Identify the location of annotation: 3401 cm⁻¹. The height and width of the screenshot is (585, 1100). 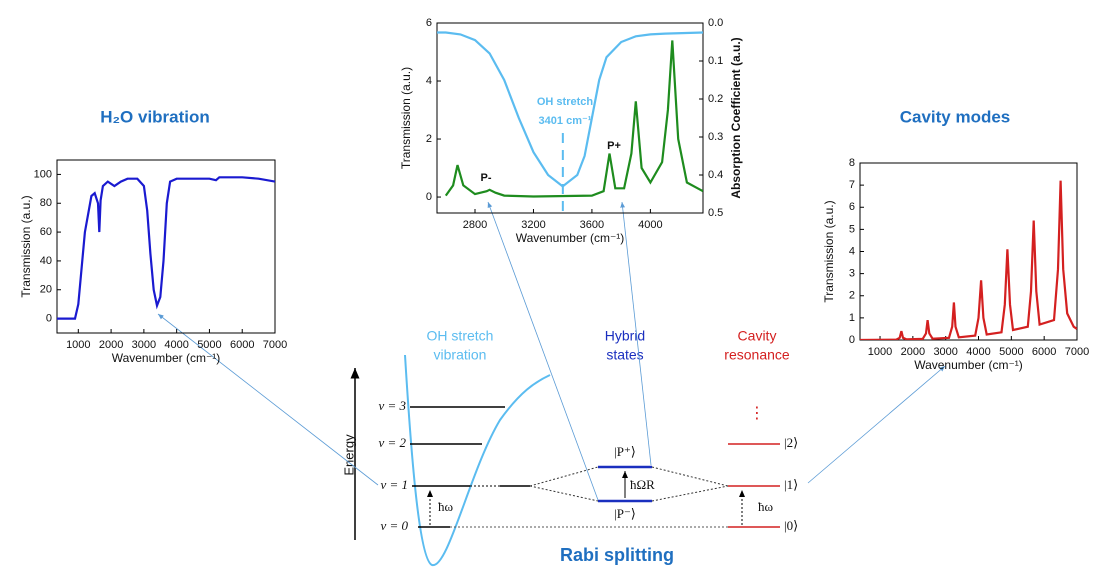
(565, 121).